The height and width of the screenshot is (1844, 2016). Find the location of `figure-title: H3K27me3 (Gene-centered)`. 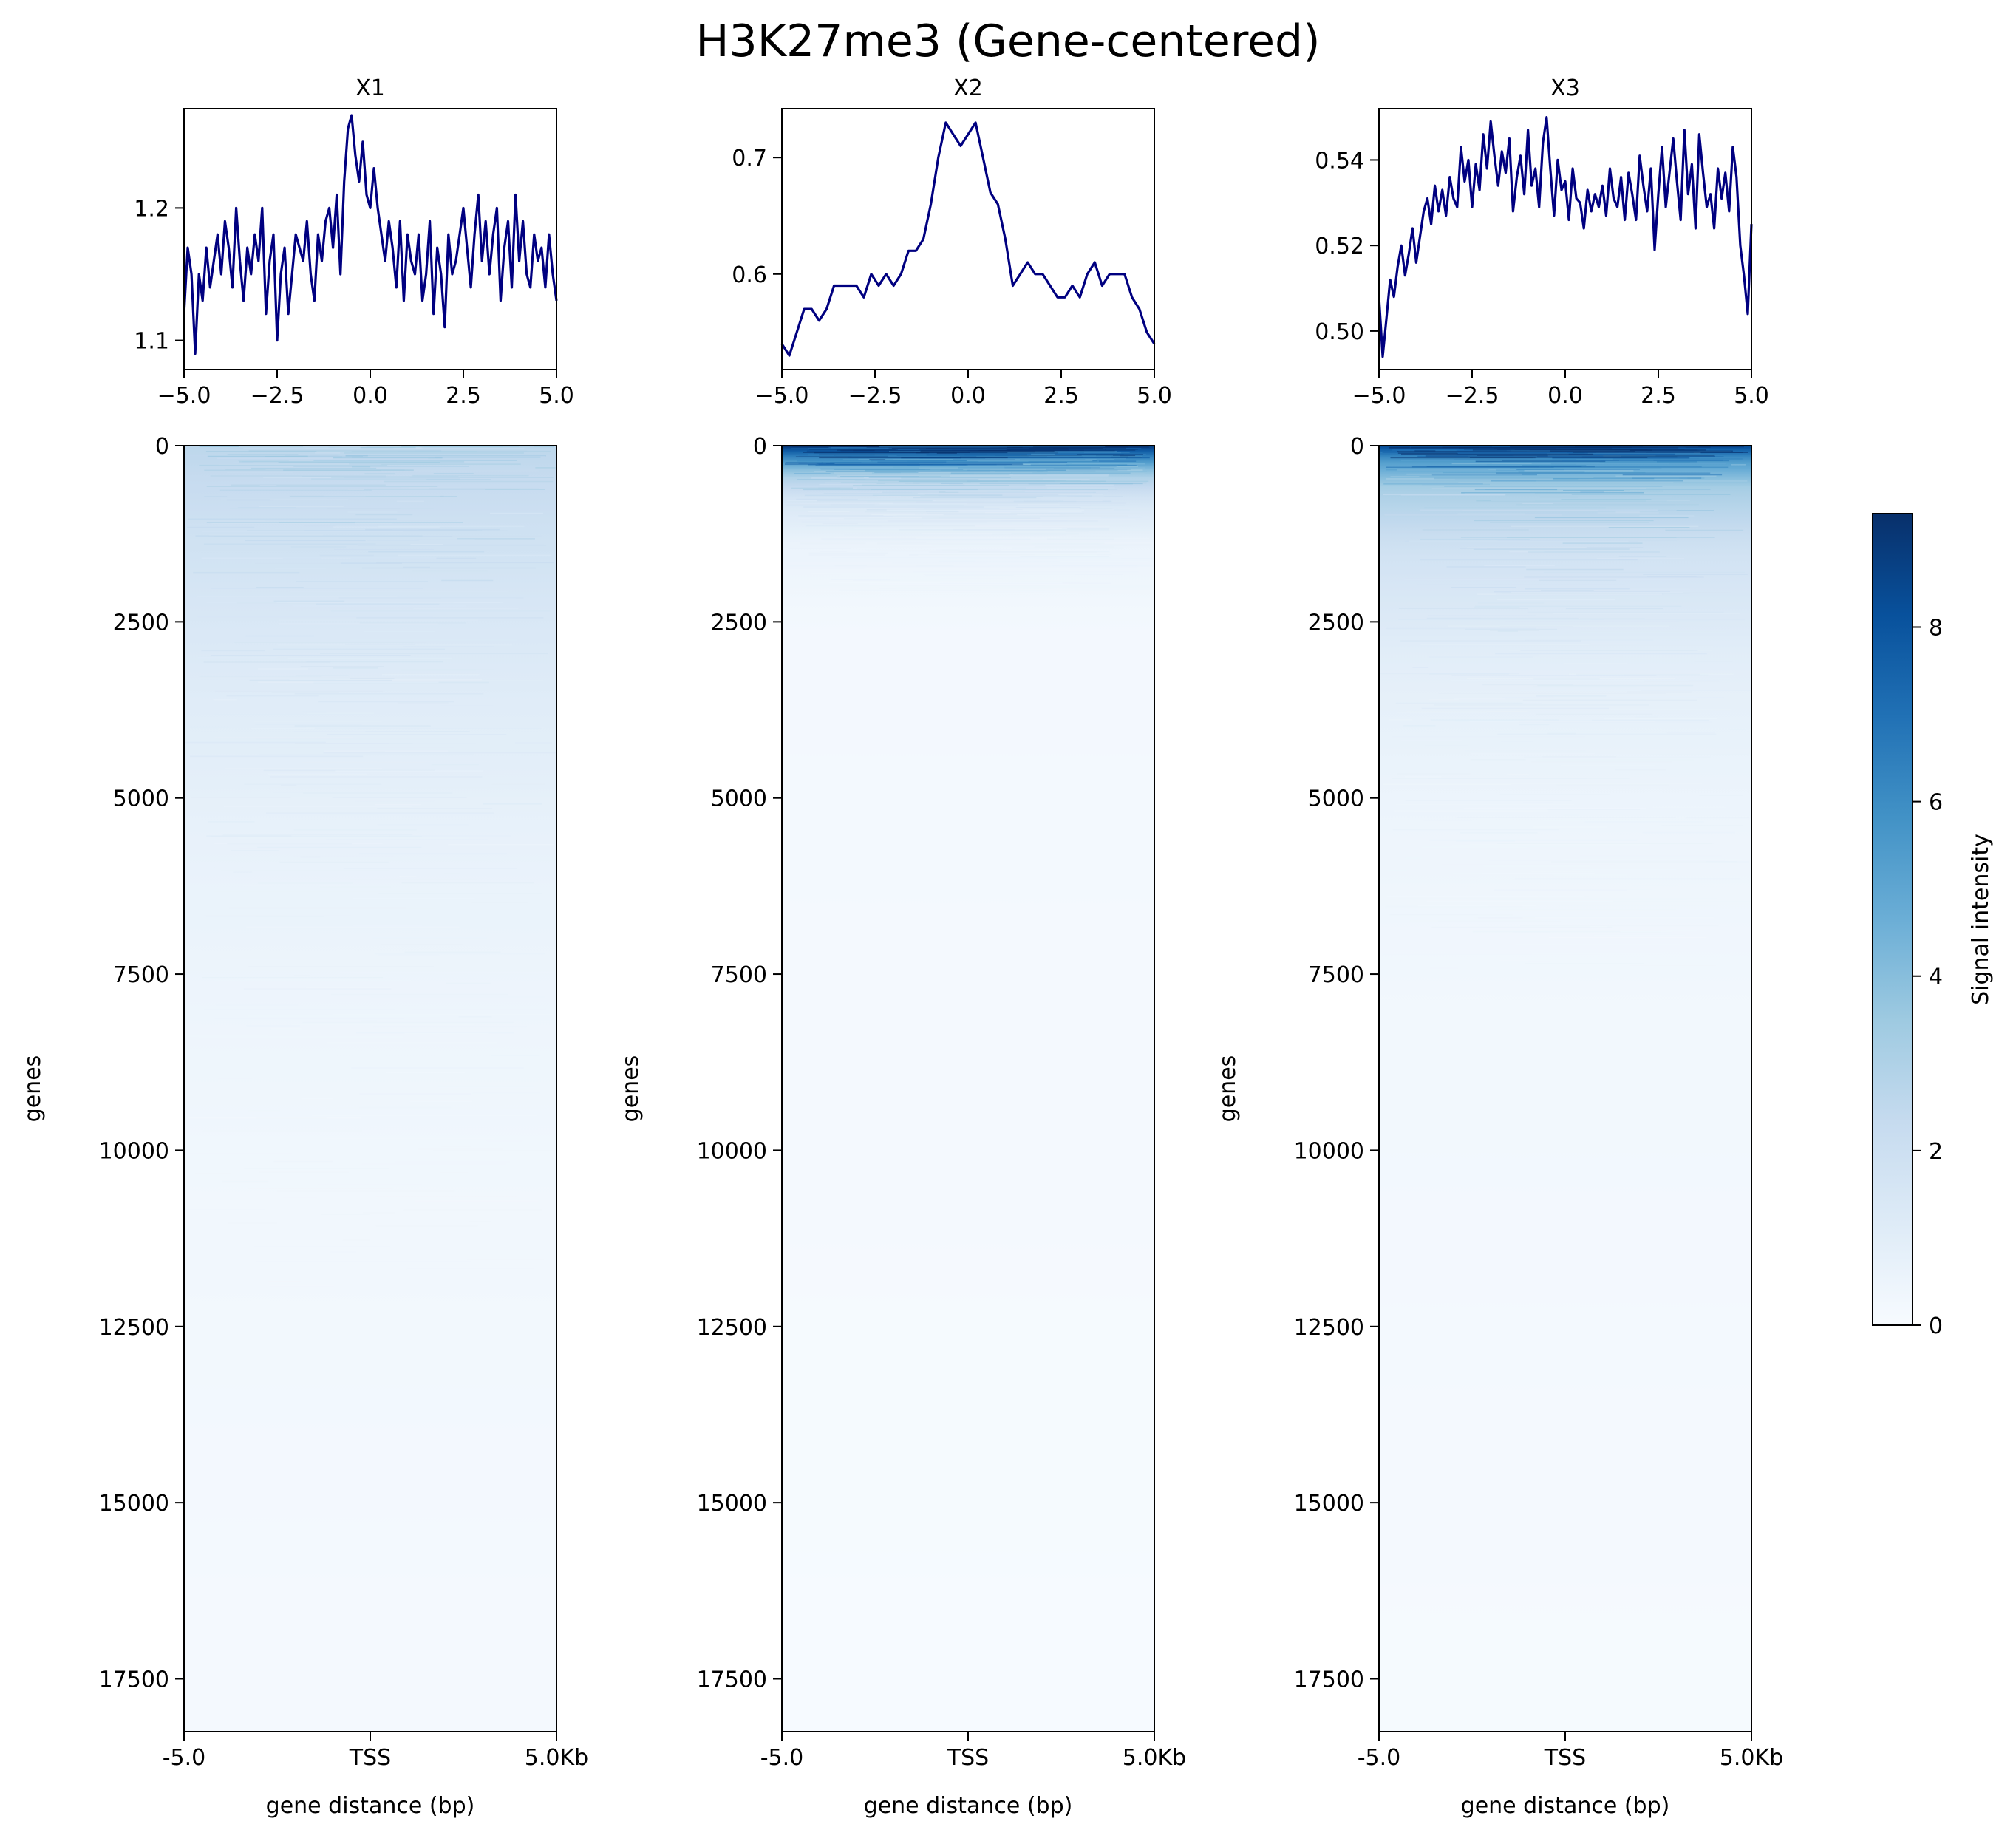

figure-title: H3K27me3 (Gene-centered) is located at coordinates (1008, 41).